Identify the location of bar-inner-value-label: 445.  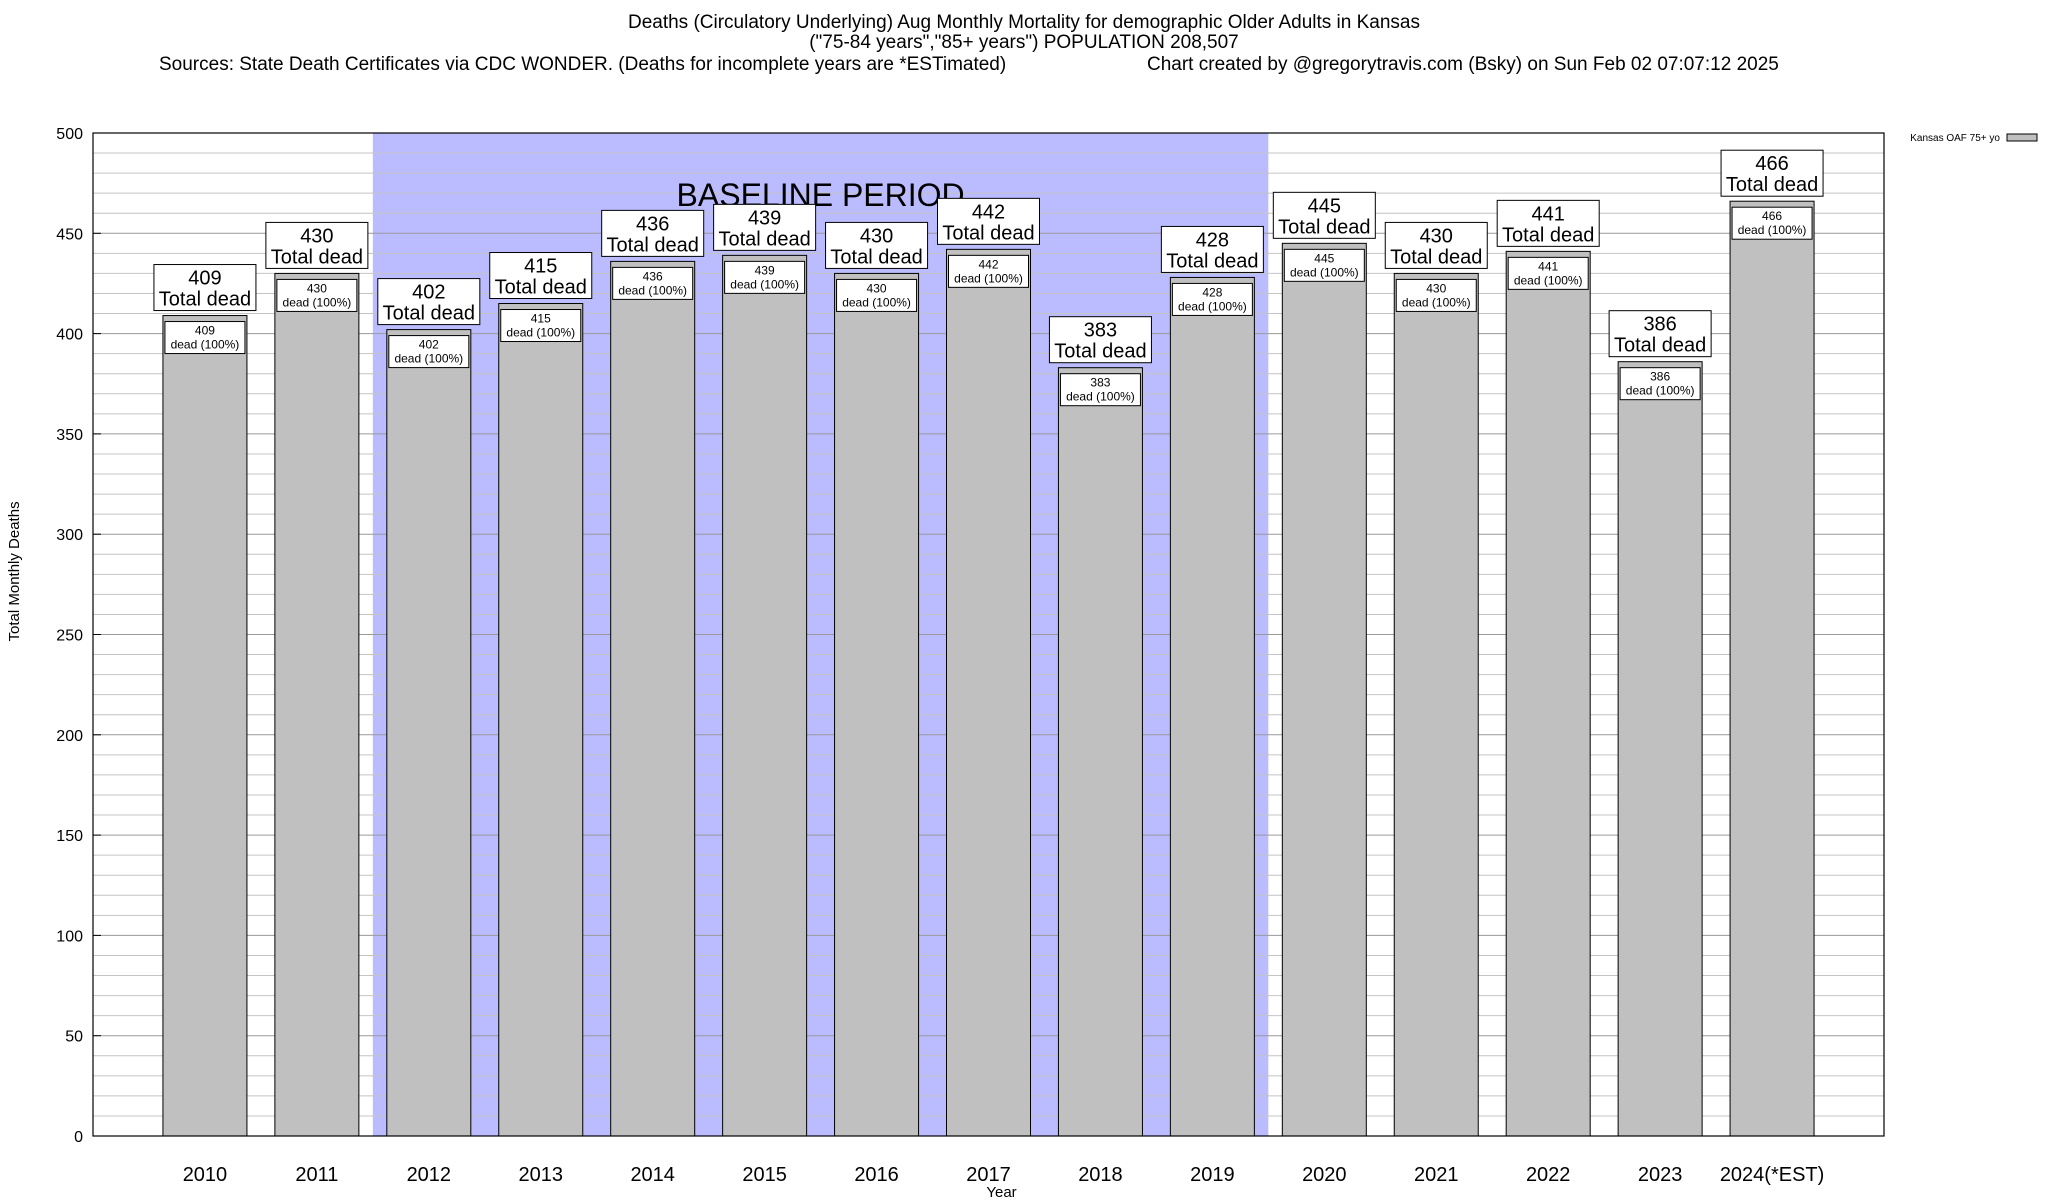
(1324, 258).